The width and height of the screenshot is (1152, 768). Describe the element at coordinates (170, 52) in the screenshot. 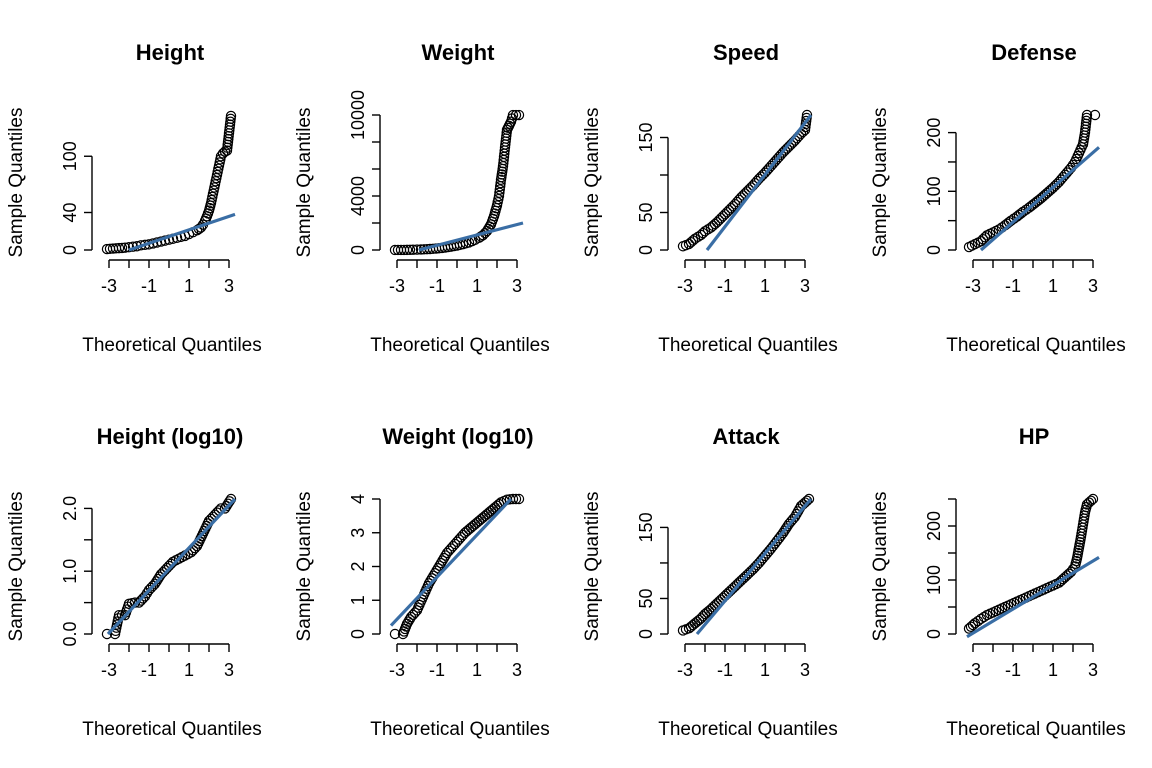

I see `panel-title: Height` at that location.